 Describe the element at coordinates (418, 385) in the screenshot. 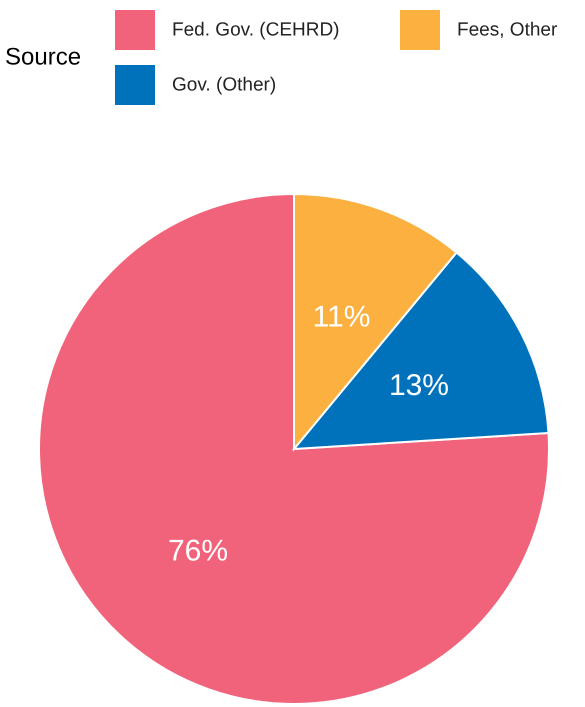

I see `data-label: 13%` at that location.